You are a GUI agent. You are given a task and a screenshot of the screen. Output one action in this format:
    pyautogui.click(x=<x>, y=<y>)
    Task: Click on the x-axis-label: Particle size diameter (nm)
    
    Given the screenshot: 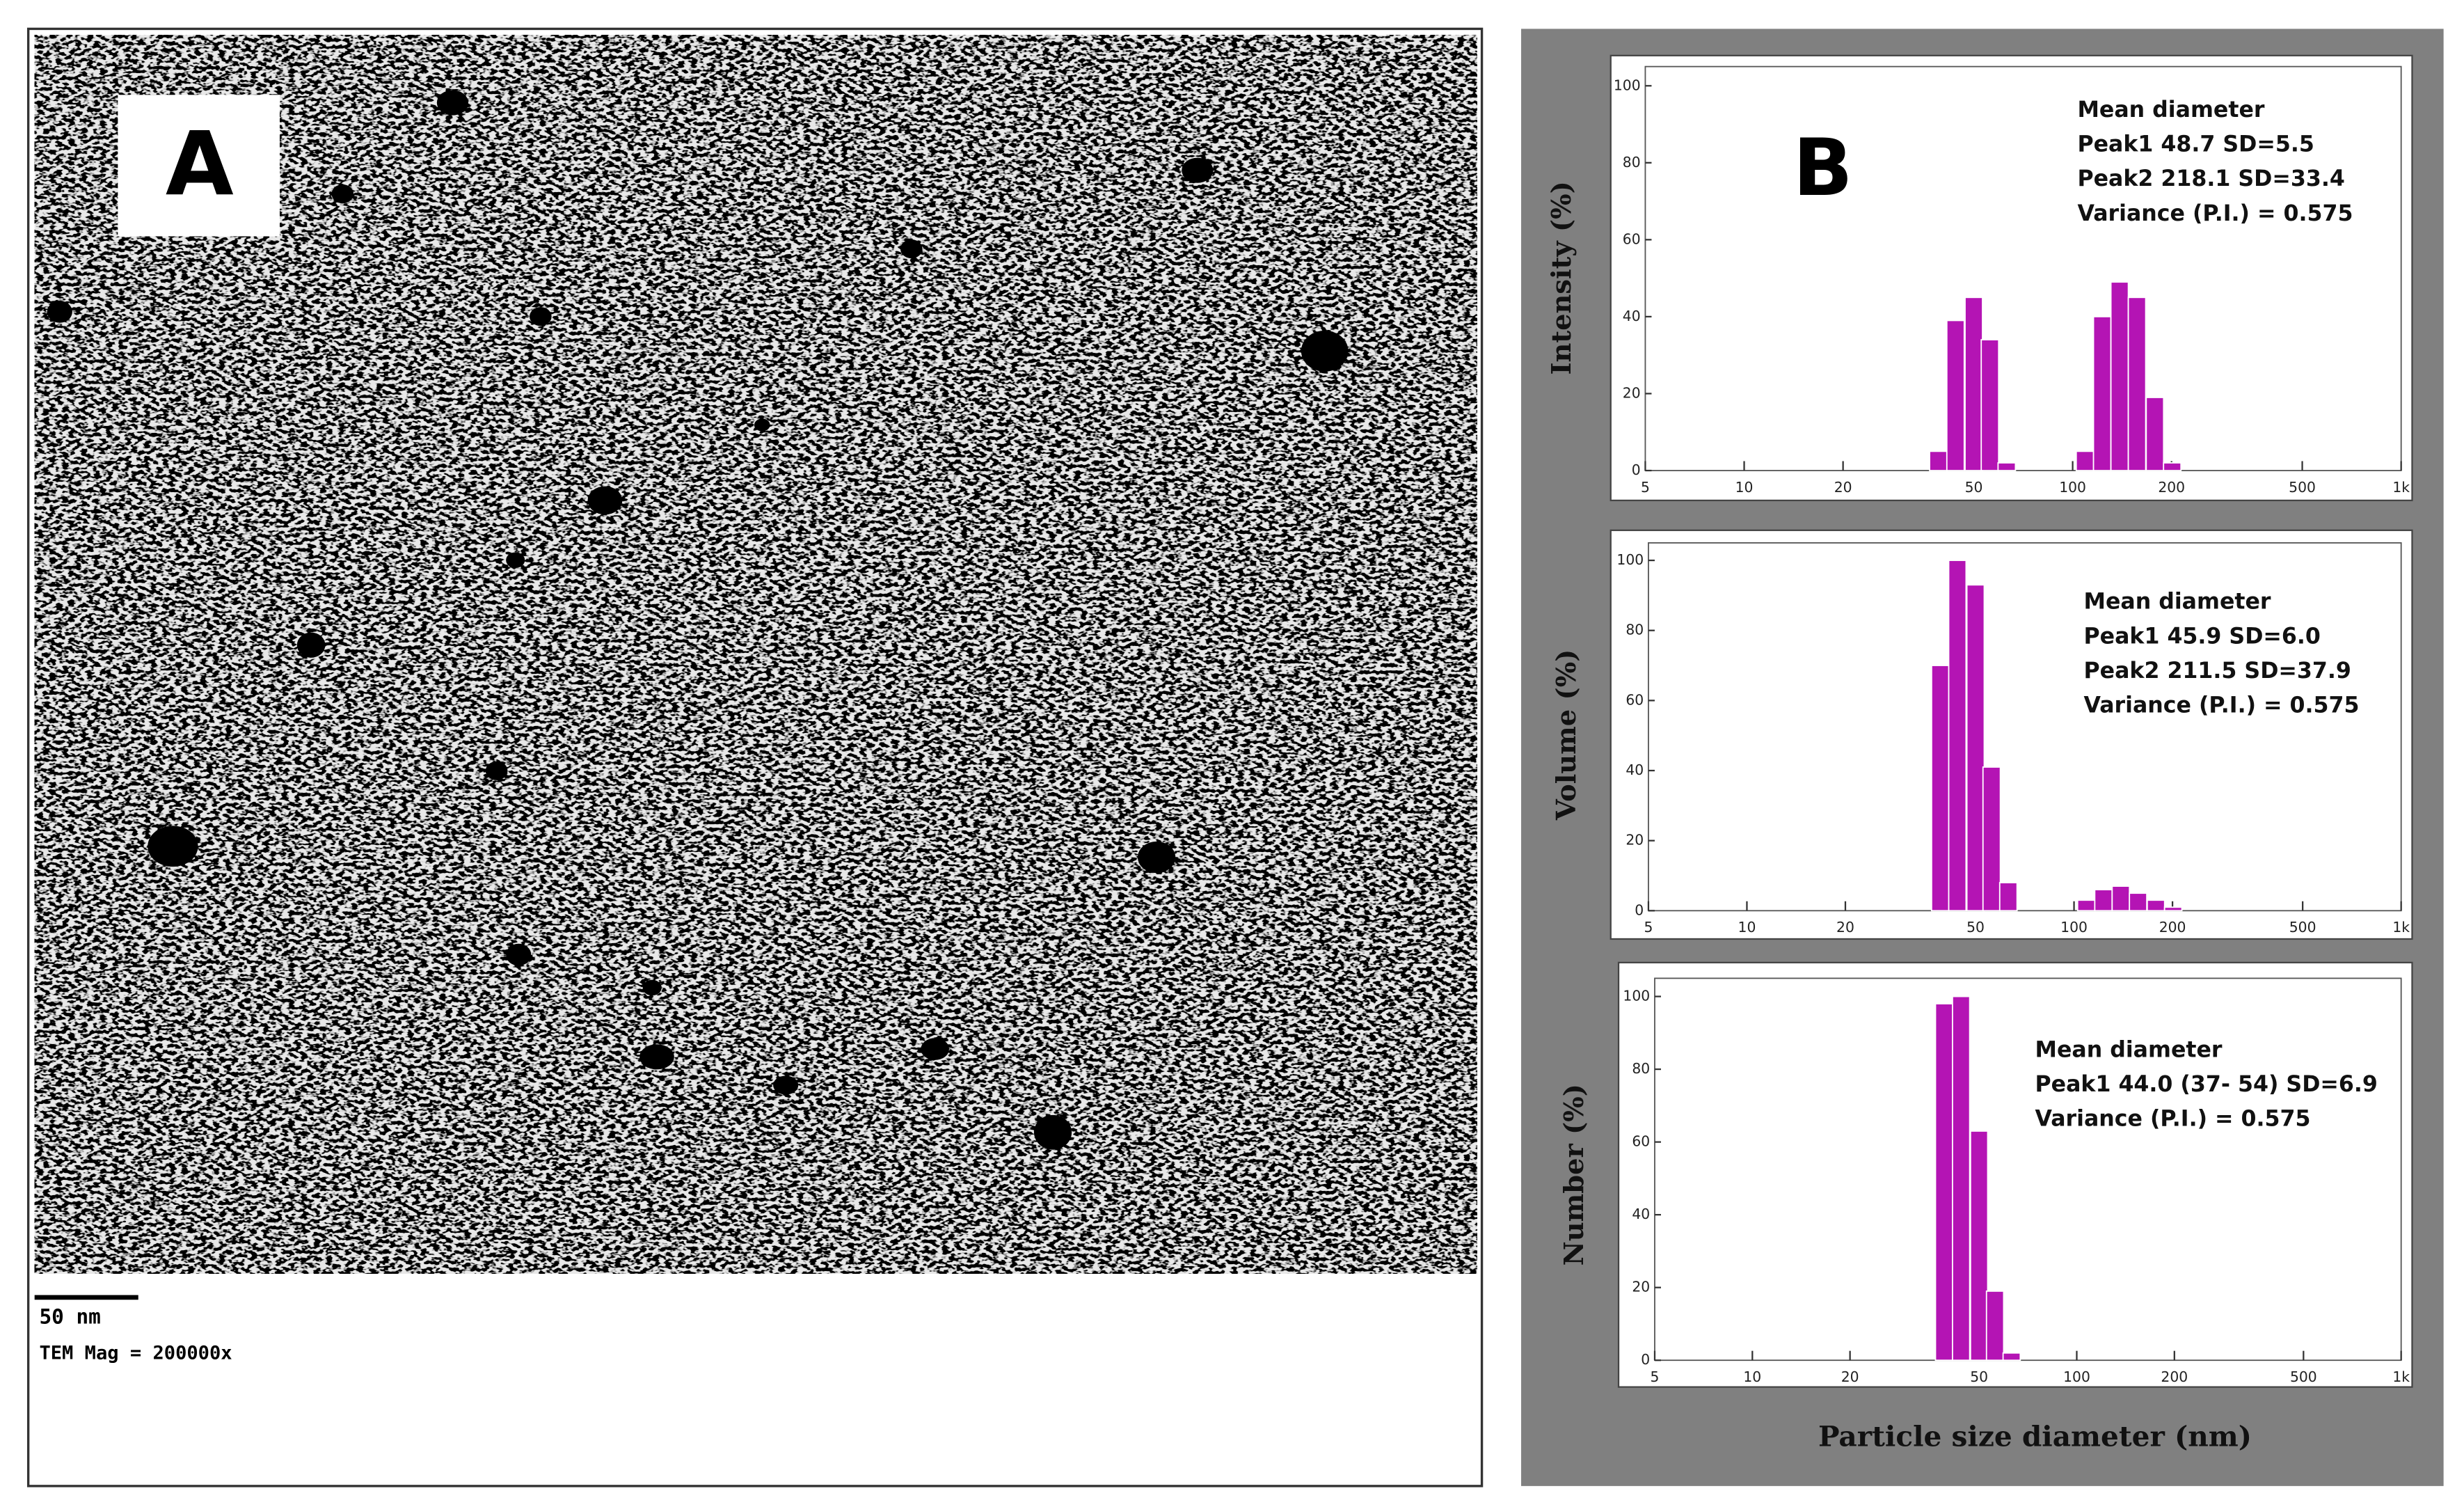 What is the action you would take?
    pyautogui.click(x=2035, y=1436)
    